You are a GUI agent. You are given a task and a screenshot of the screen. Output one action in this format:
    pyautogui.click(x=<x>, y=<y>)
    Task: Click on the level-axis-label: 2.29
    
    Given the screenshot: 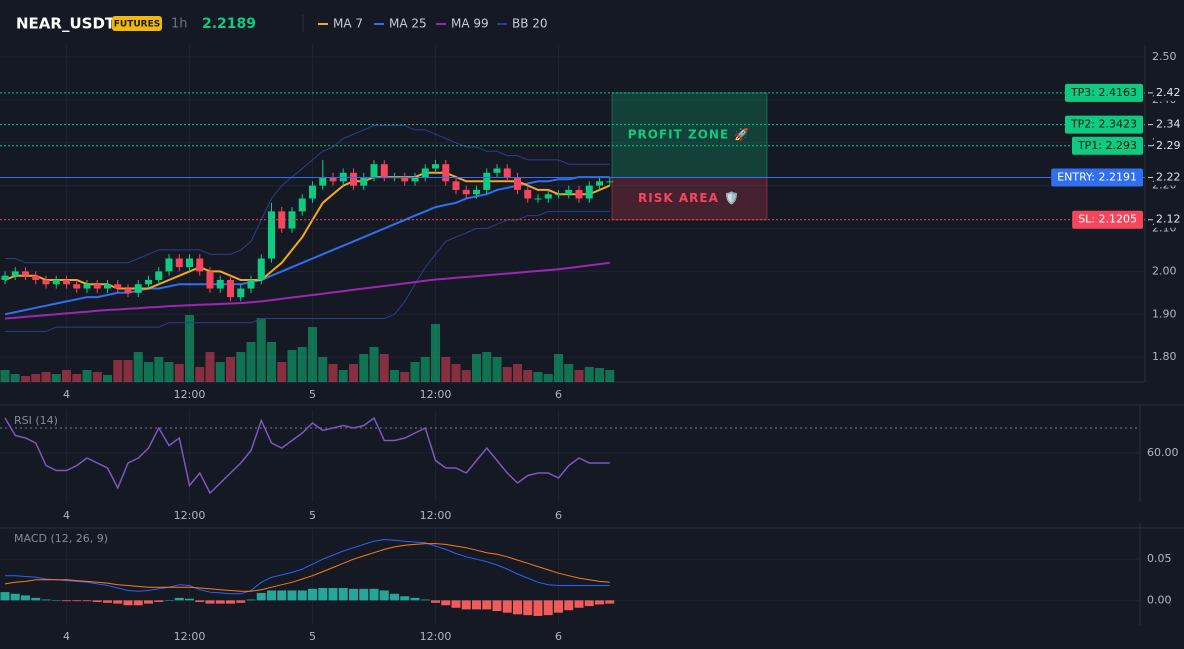 What is the action you would take?
    pyautogui.click(x=1168, y=145)
    